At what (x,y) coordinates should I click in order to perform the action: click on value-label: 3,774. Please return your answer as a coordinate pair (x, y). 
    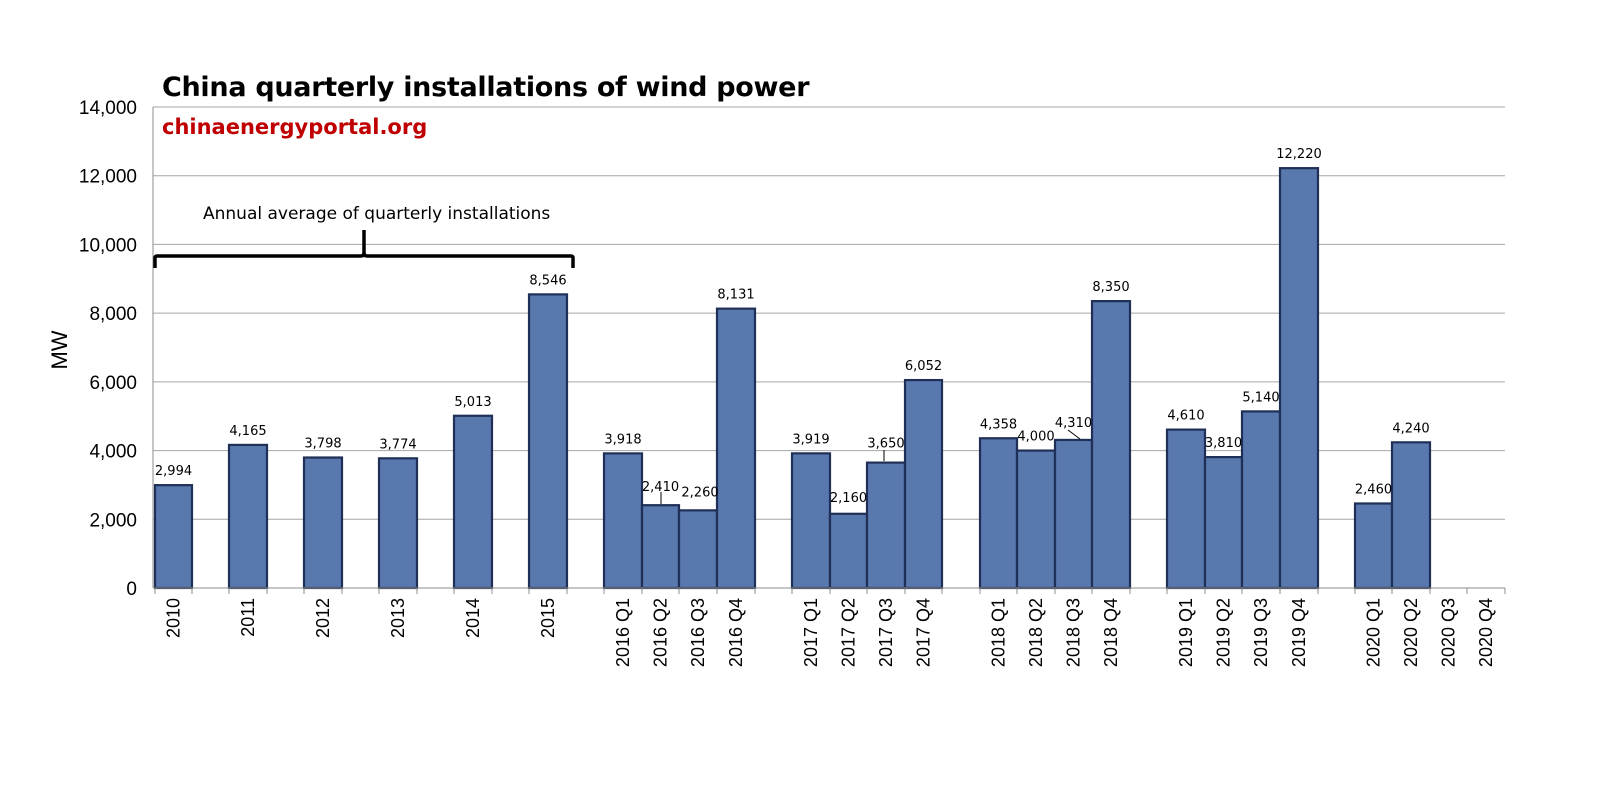
    Looking at the image, I should click on (397, 444).